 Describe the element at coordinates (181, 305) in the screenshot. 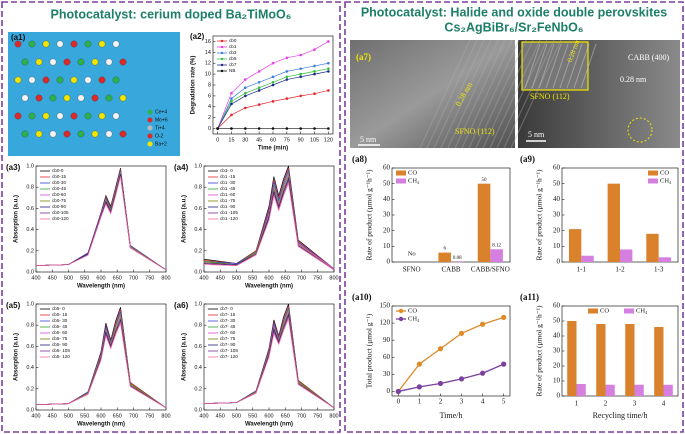

I see `panel-label: (a6)` at that location.